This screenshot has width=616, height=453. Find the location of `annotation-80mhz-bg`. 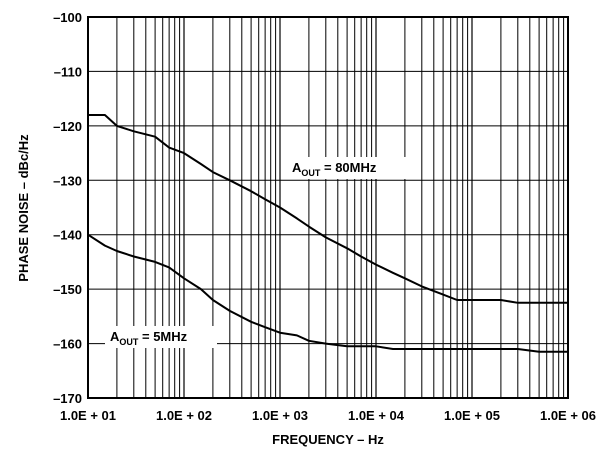

annotation-80mhz-bg is located at coordinates (347, 168).